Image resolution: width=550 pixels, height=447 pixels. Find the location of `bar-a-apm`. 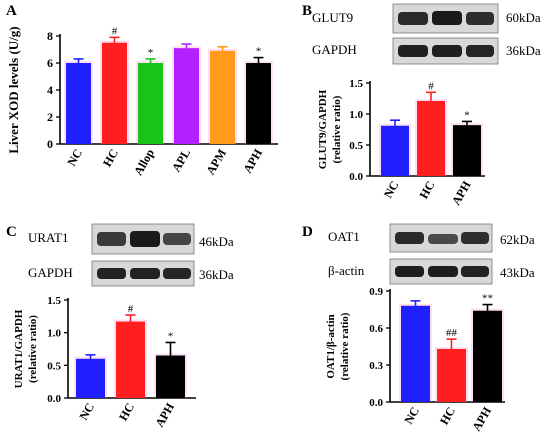

bar-a-apm is located at coordinates (222, 97).